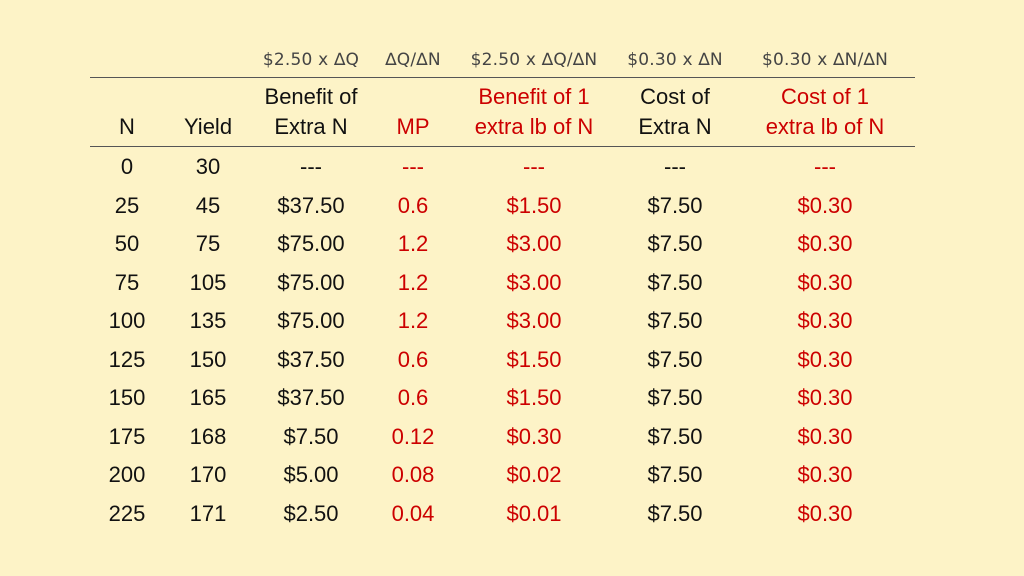  What do you see at coordinates (675, 96) in the screenshot?
I see `header-line1: Cost of` at bounding box center [675, 96].